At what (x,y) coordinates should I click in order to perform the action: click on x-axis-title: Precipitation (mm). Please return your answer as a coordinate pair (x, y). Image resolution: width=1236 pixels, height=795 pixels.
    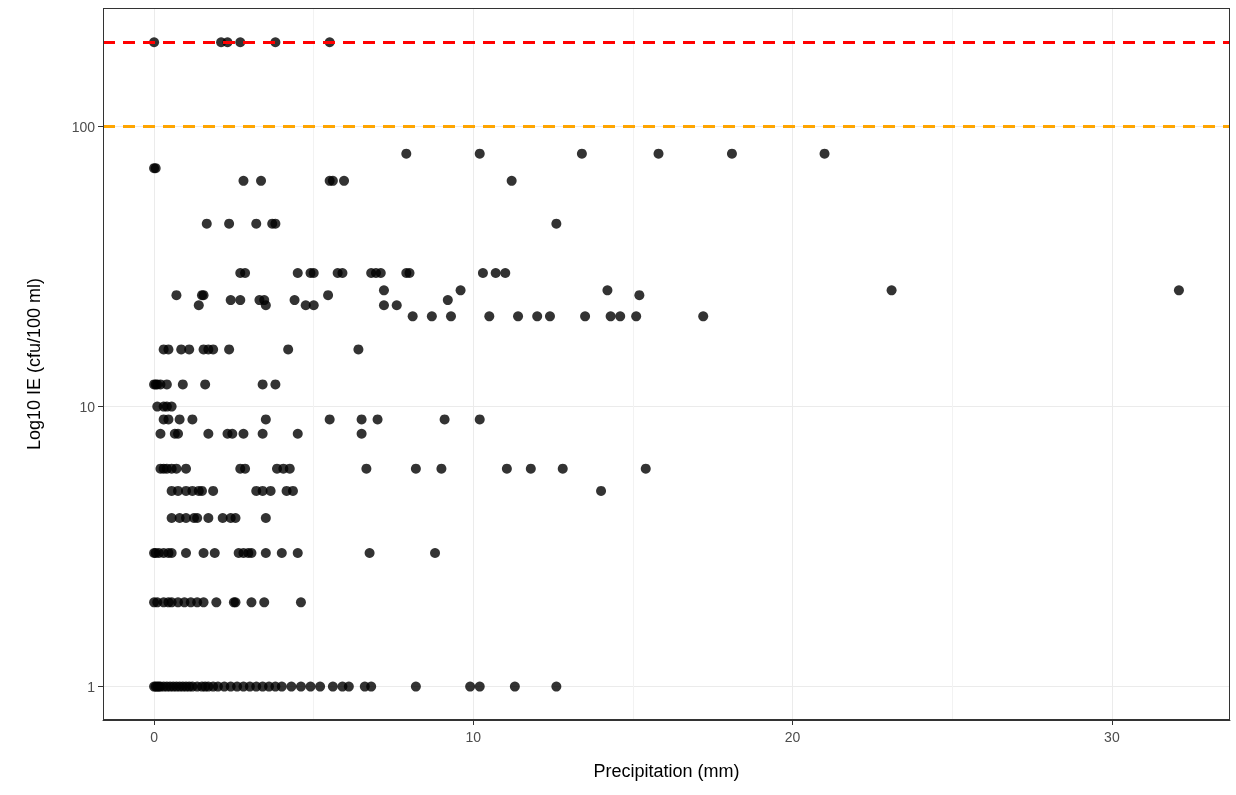
    Looking at the image, I should click on (666, 771).